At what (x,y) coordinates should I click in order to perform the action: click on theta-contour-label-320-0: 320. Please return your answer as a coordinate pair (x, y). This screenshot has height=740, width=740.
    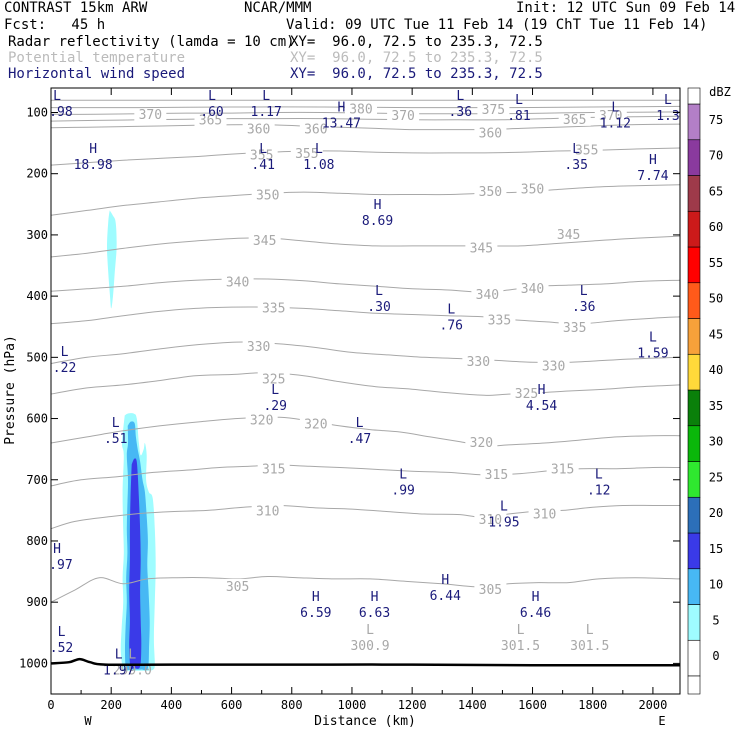
    Looking at the image, I should click on (261, 420).